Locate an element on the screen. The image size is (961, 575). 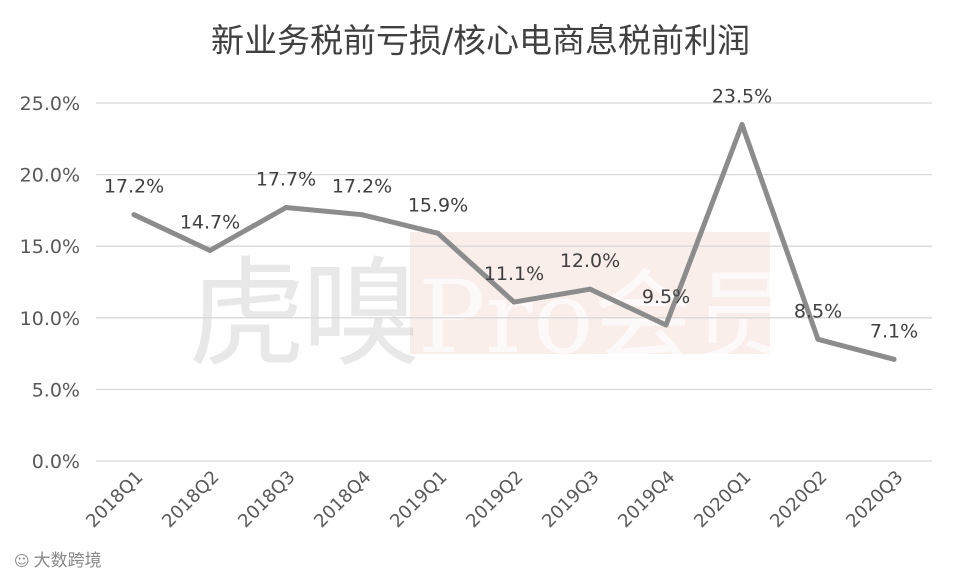
x-tick-label: 2020Q3 is located at coordinates (874, 499).